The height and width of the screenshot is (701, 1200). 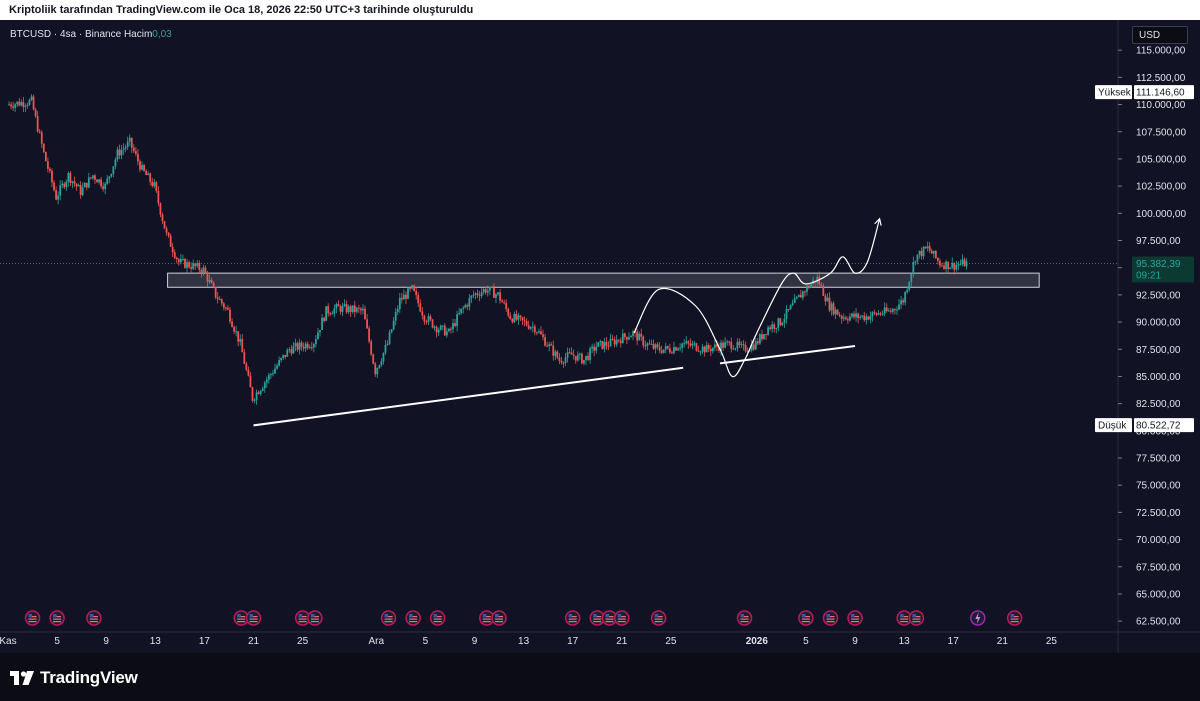 What do you see at coordinates (106, 641) in the screenshot?
I see `x-tick-label: 9` at bounding box center [106, 641].